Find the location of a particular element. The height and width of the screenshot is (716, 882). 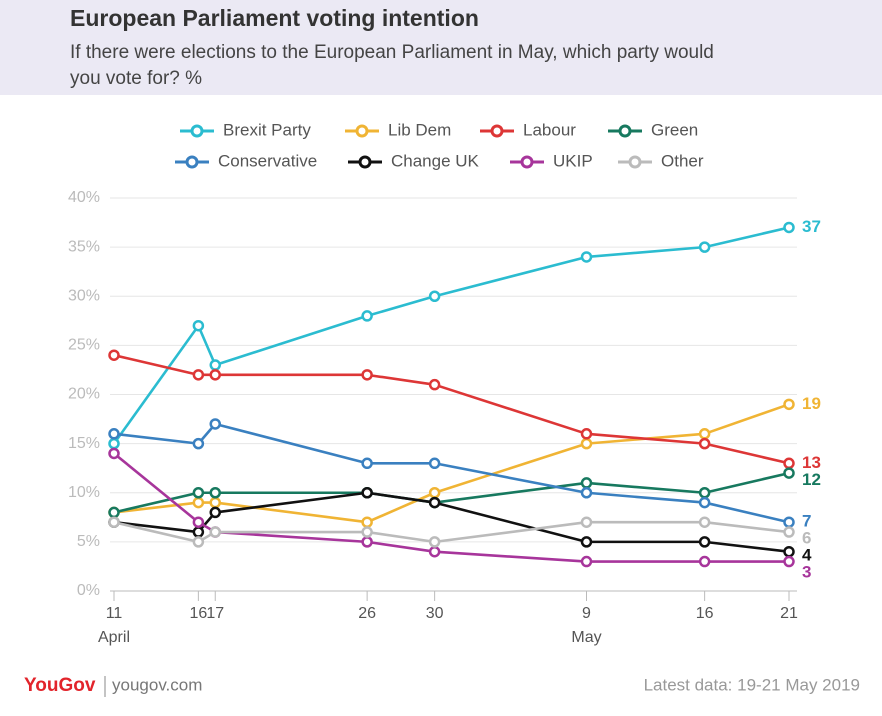

chart-subtitle: you vote for? % is located at coordinates (136, 78).